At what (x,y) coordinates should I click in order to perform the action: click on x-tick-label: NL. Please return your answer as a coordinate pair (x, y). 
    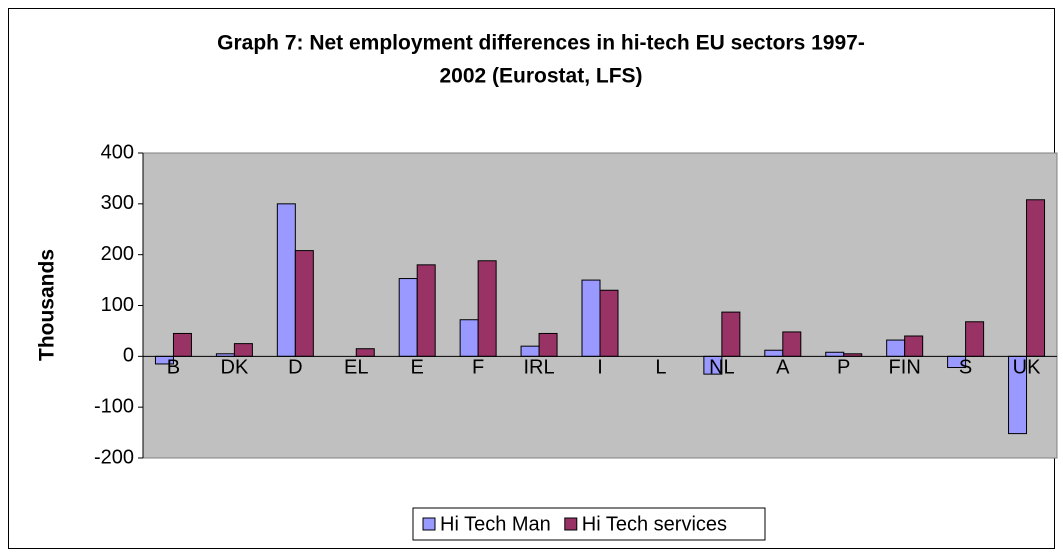
    Looking at the image, I should click on (722, 368).